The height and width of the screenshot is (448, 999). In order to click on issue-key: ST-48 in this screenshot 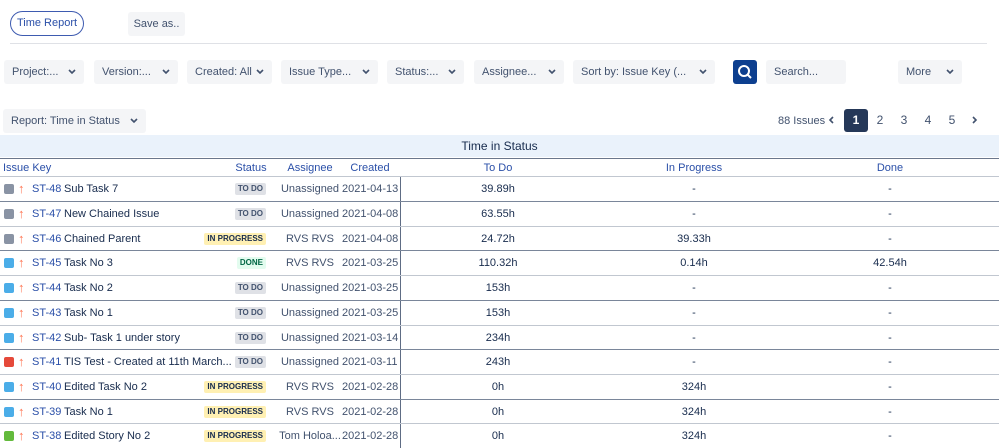, I will do `click(47, 189)`.